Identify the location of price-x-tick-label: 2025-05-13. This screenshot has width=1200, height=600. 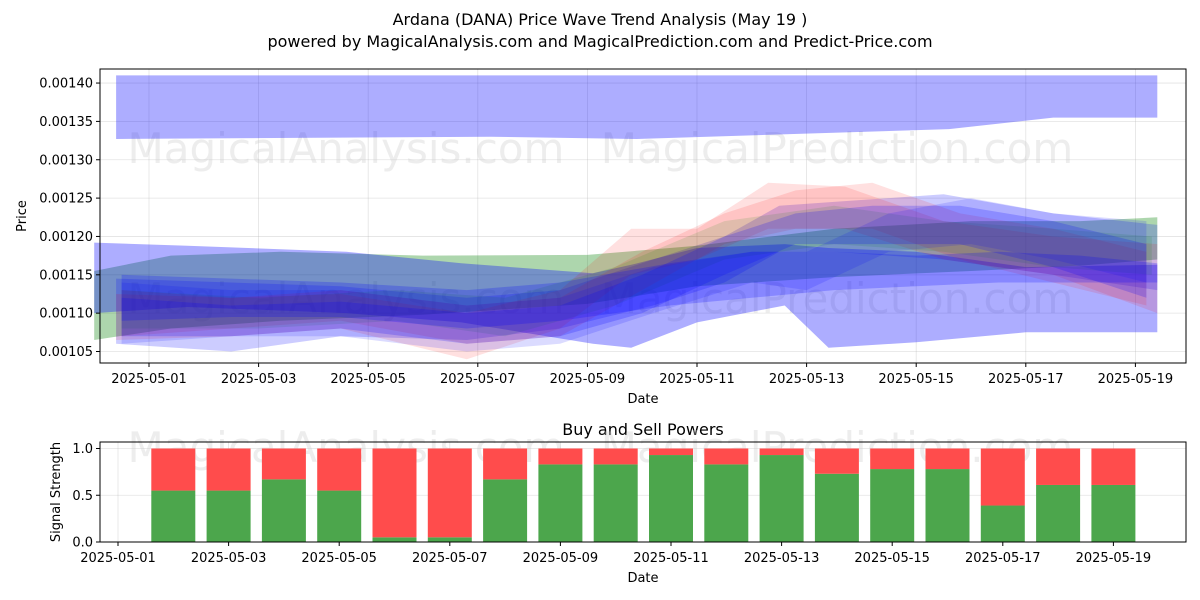
(807, 379).